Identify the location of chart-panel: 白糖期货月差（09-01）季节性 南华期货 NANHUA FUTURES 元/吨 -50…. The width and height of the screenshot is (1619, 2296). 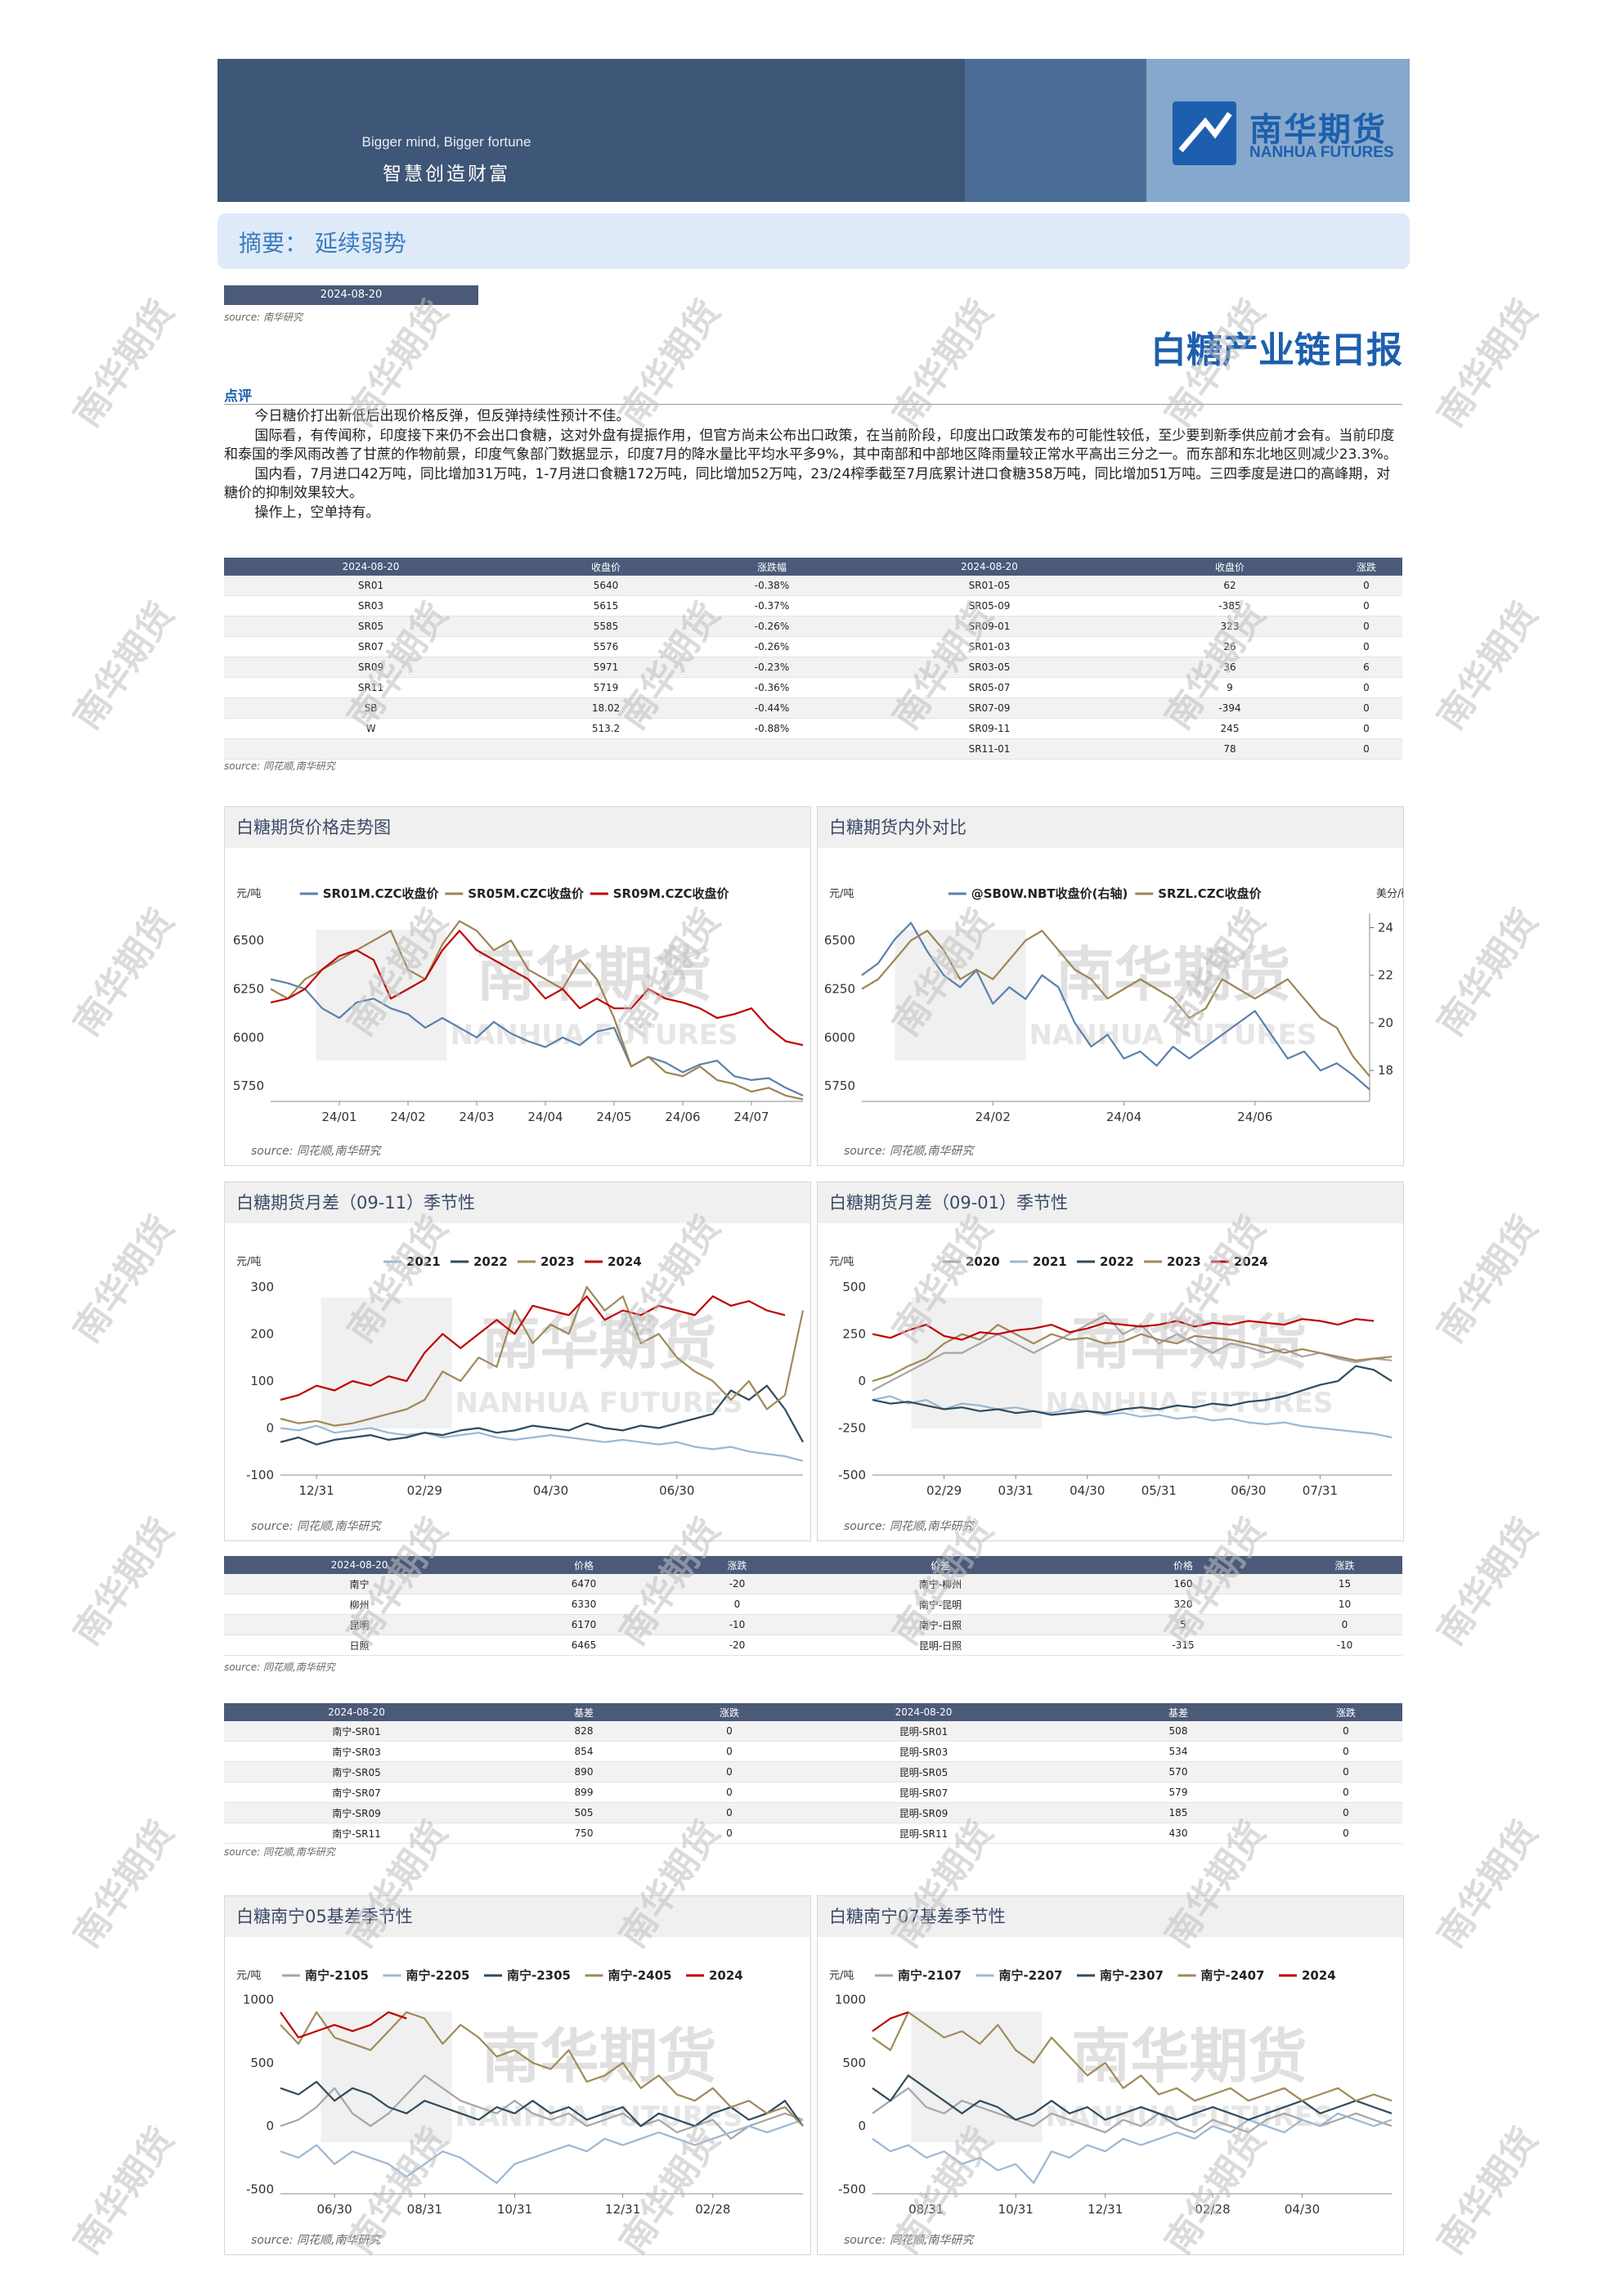
(1110, 1361).